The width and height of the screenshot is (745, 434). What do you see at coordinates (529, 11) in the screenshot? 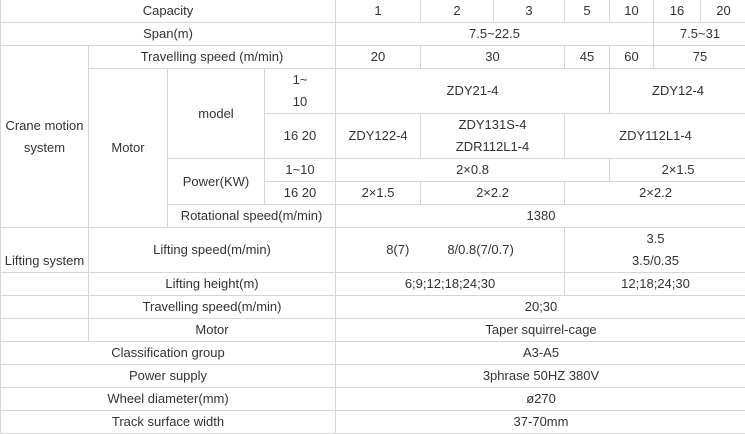
I see `capacity-value: 3` at bounding box center [529, 11].